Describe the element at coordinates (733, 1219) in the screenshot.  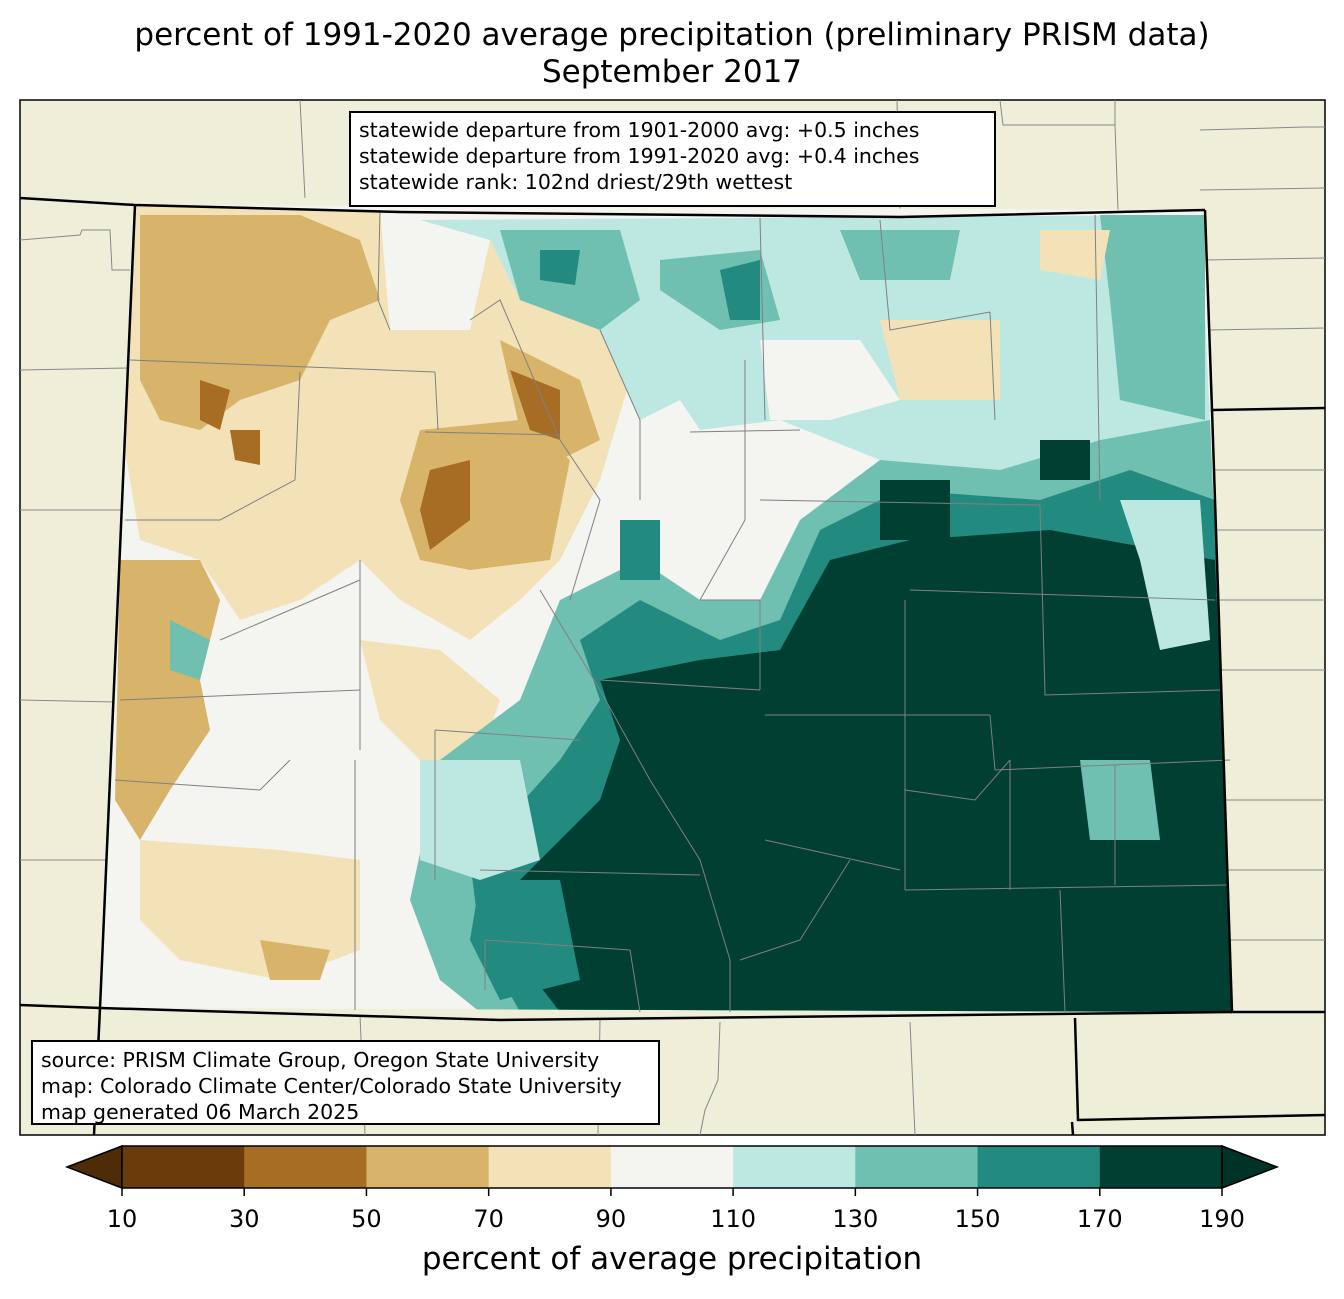
I see `colorbar-tick-label: 110` at that location.